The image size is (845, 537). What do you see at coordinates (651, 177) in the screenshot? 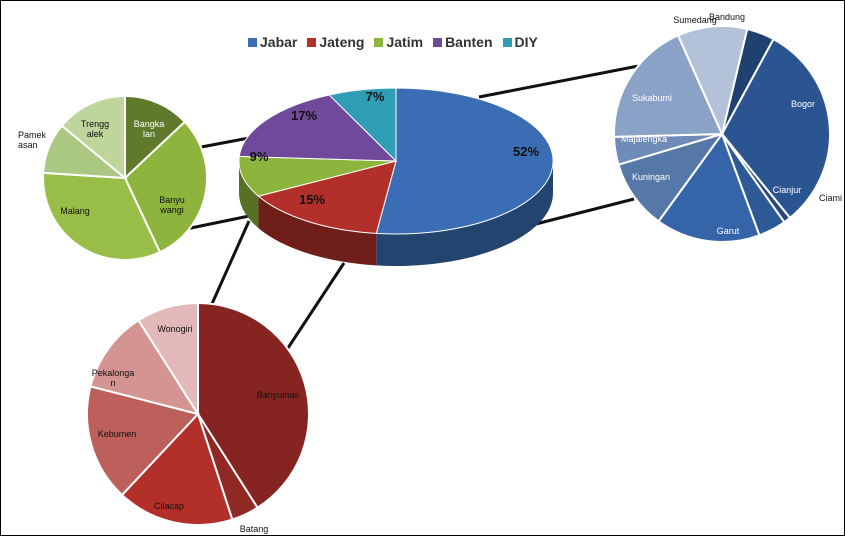
I see `slice-label-kuningan: Kuningan` at bounding box center [651, 177].